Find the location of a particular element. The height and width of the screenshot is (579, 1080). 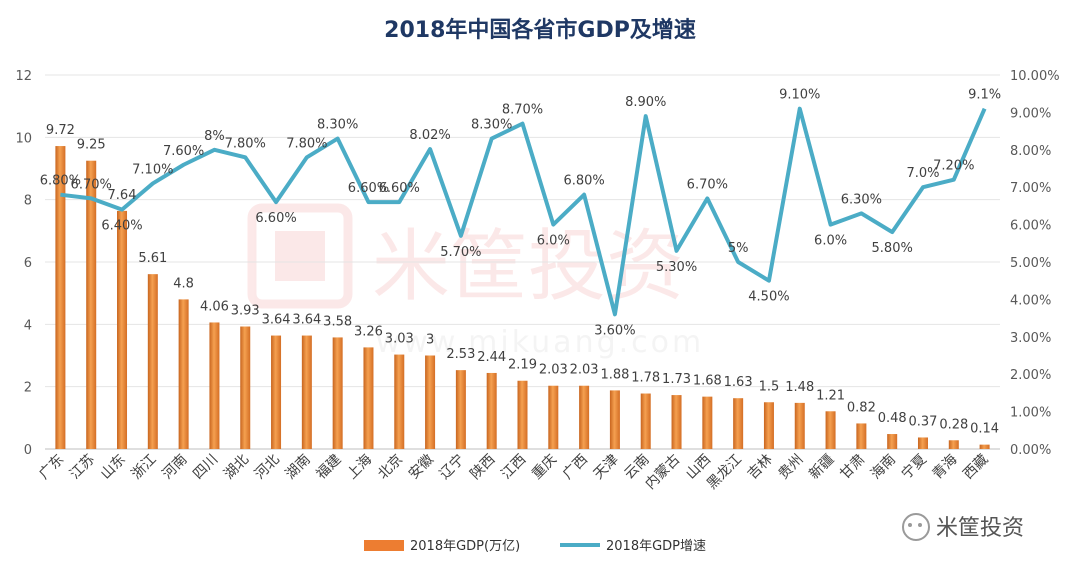

bar-云南 is located at coordinates (645, 421).